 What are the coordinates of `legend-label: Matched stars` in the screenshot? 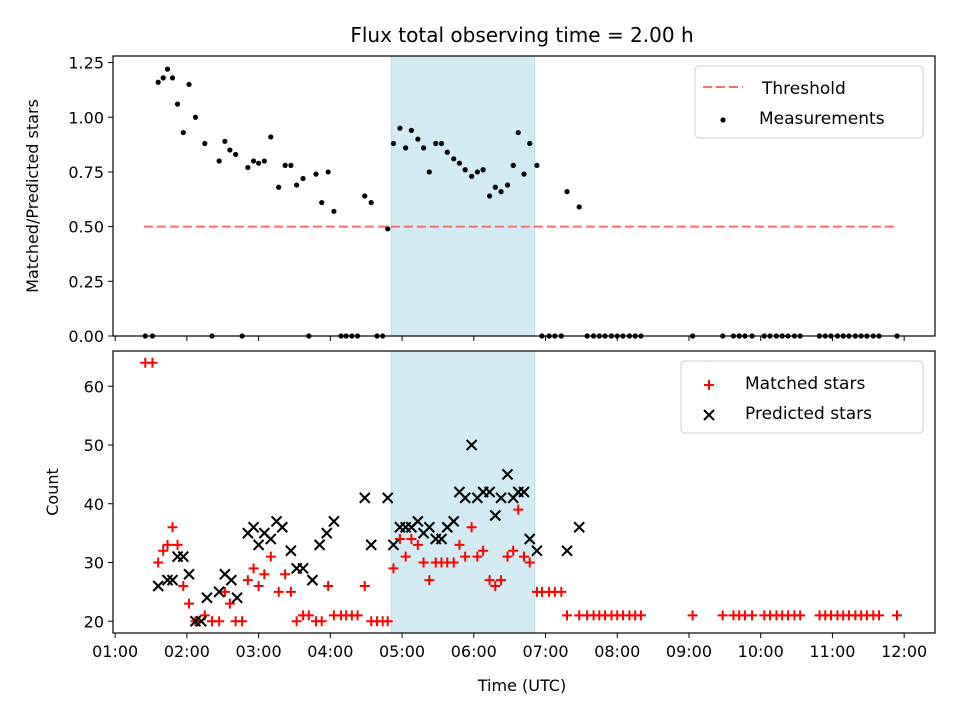 It's located at (805, 384).